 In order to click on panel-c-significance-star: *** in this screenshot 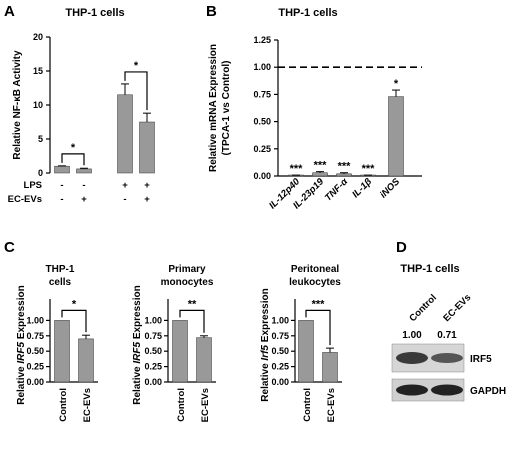, I will do `click(319, 304)`.